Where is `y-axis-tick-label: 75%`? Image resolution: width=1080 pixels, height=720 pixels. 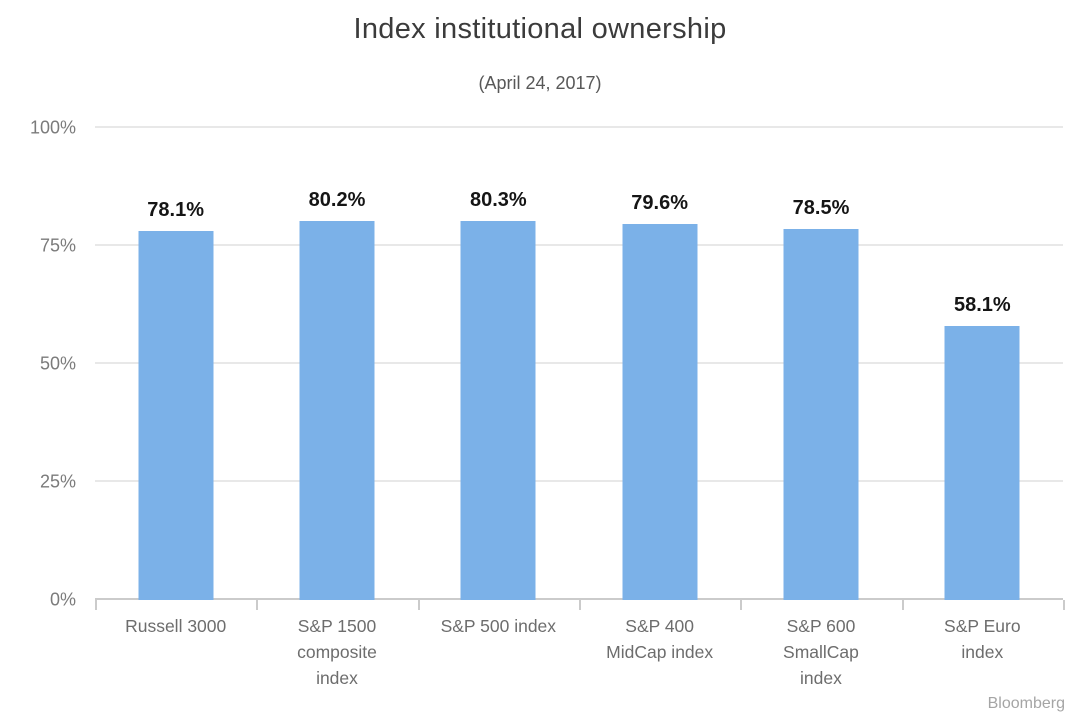 y-axis-tick-label: 75% is located at coordinates (57, 245).